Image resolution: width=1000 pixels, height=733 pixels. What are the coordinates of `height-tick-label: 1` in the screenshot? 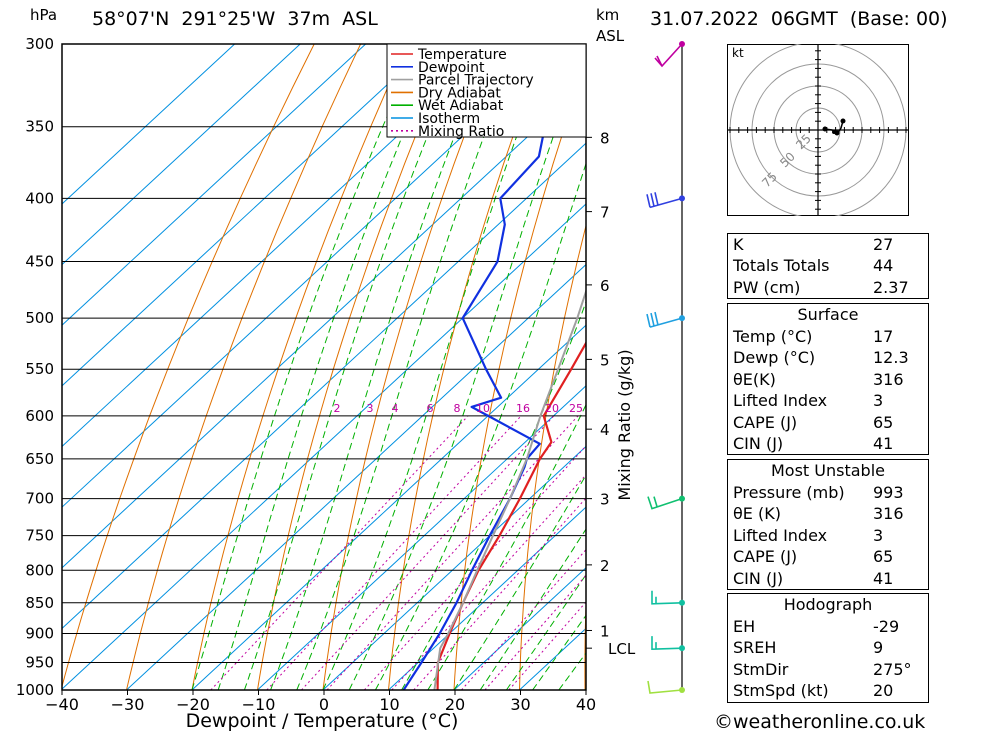 It's located at (605, 631).